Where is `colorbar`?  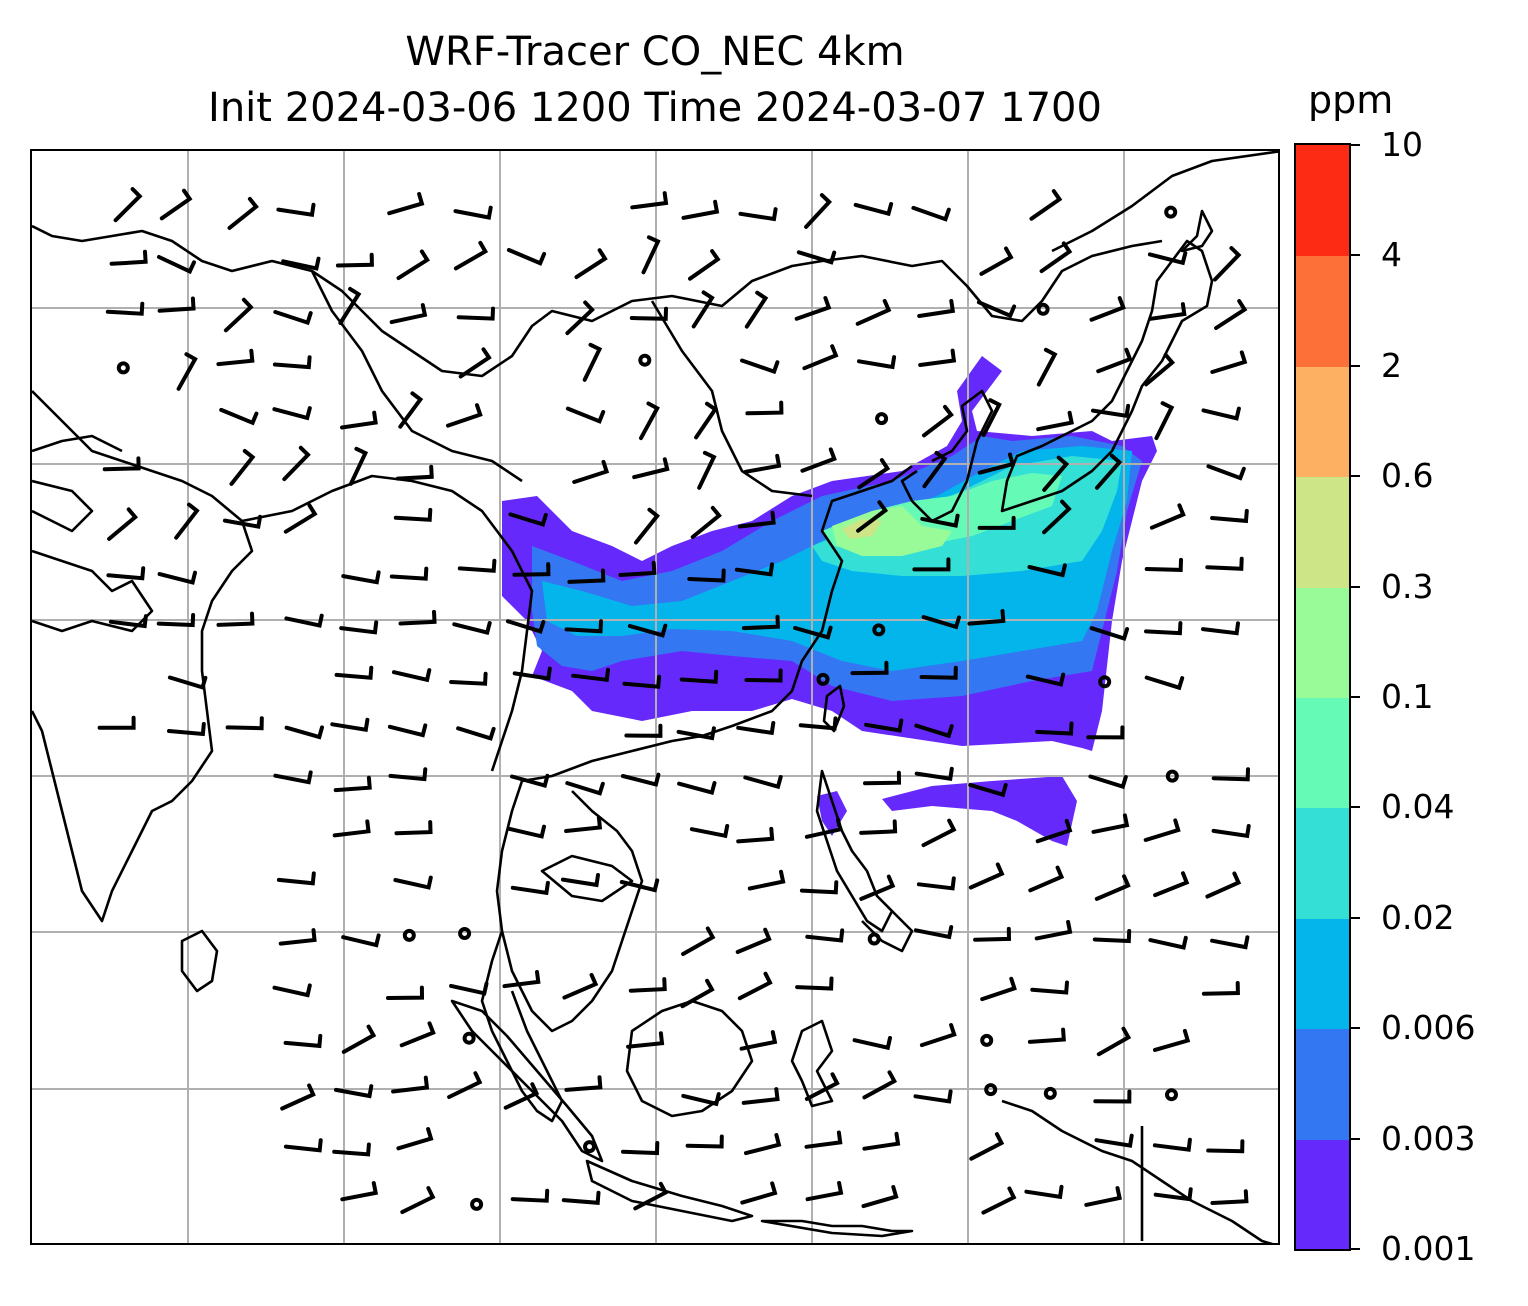 colorbar is located at coordinates (1322, 697).